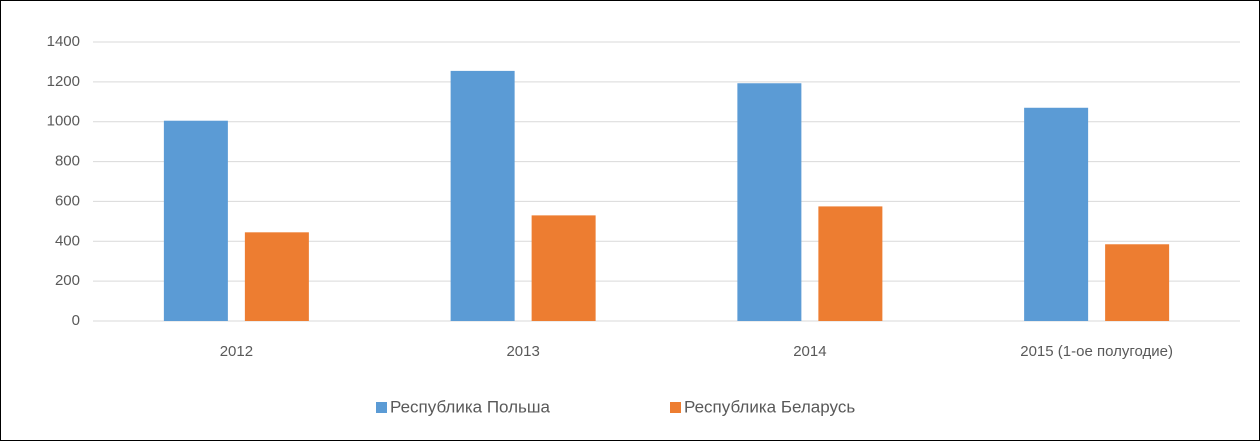  I want to click on y-tick-label: 800, so click(67, 161).